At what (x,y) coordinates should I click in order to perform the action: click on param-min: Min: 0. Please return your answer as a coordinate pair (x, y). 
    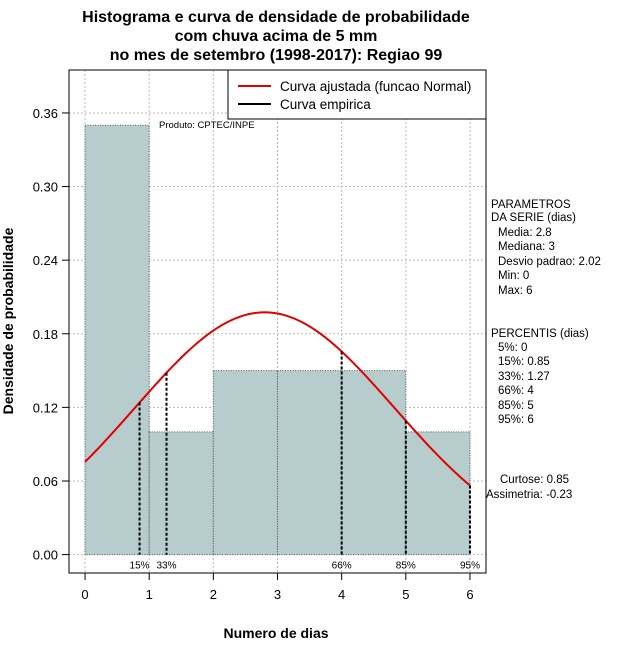
    Looking at the image, I should click on (513, 276).